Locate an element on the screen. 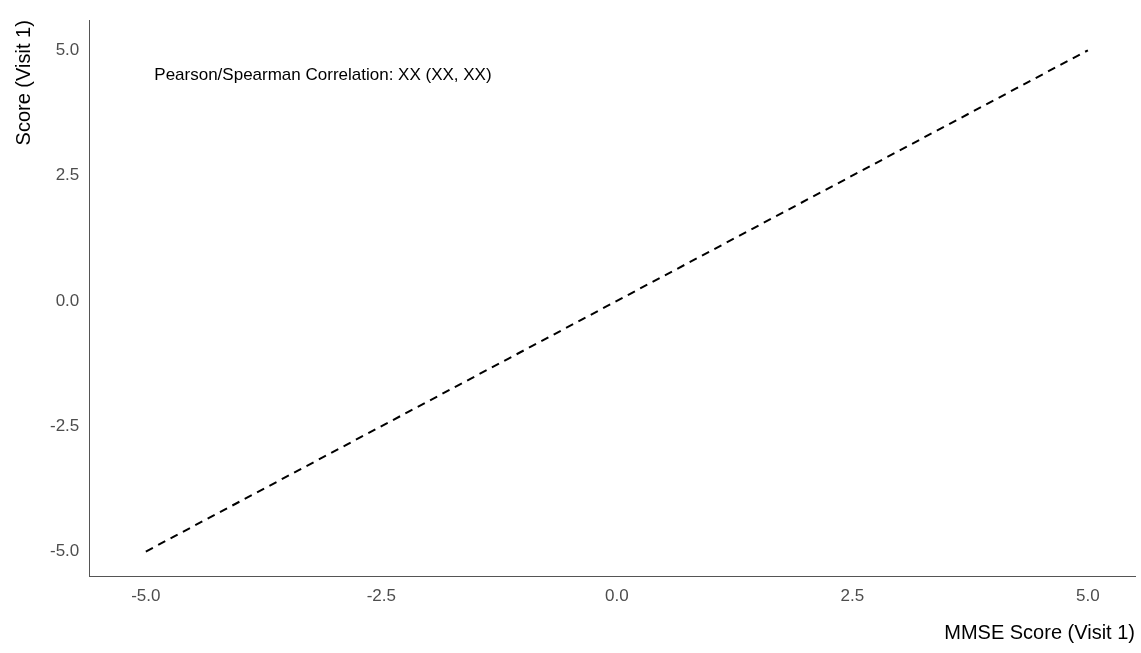  y-tick-label: 0.0 is located at coordinates (67, 300).